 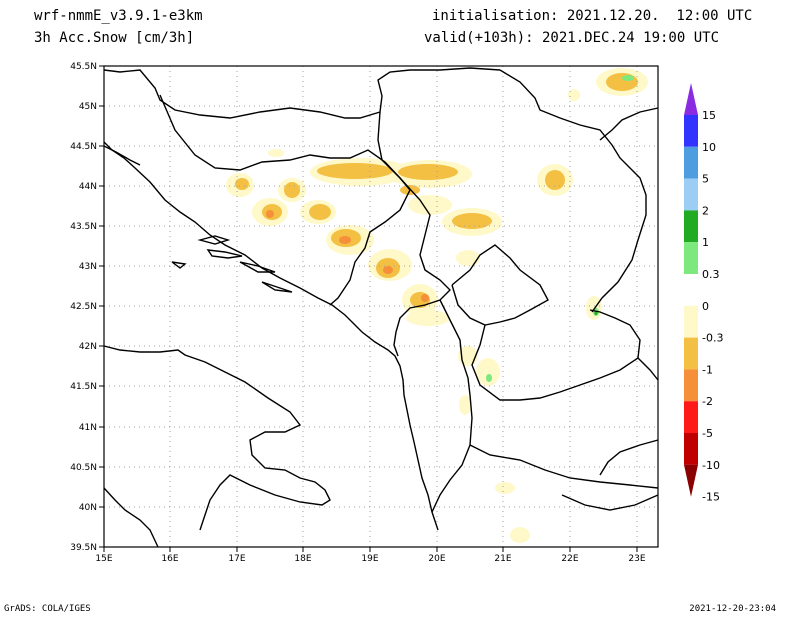 I want to click on colorbar-label: 0.3, so click(x=711, y=274).